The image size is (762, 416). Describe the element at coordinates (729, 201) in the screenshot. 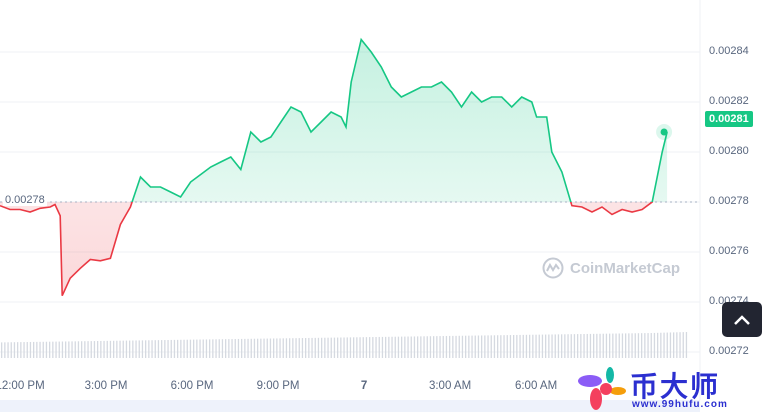

I see `y-tick-label: 0.00278` at that location.